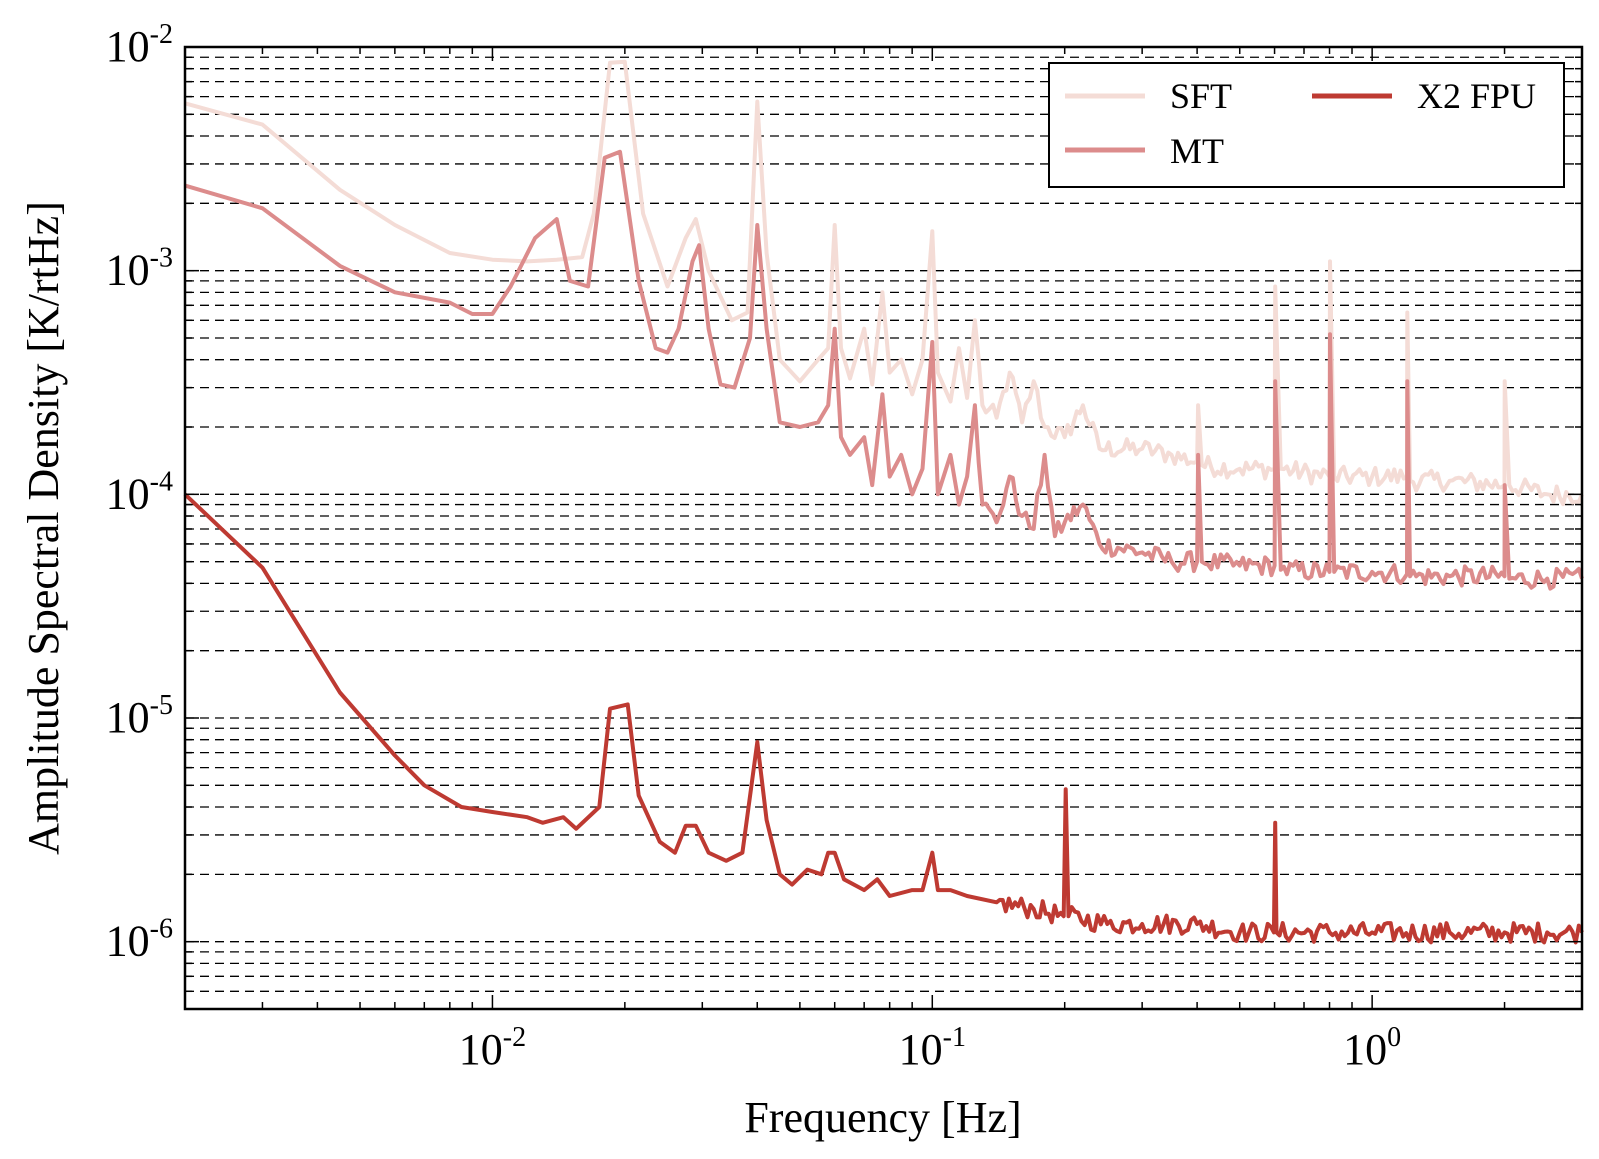 The width and height of the screenshot is (1599, 1159). What do you see at coordinates (43, 528) in the screenshot?
I see `y-axis-title: Amplitude Spectral Density [K/rtHz]` at bounding box center [43, 528].